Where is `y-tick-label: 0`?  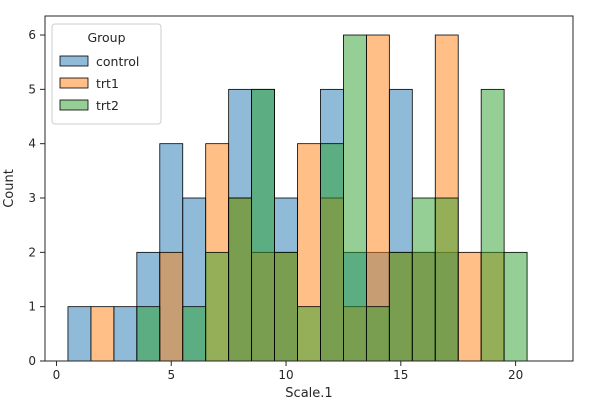
y-tick-label: 0 is located at coordinates (32, 361).